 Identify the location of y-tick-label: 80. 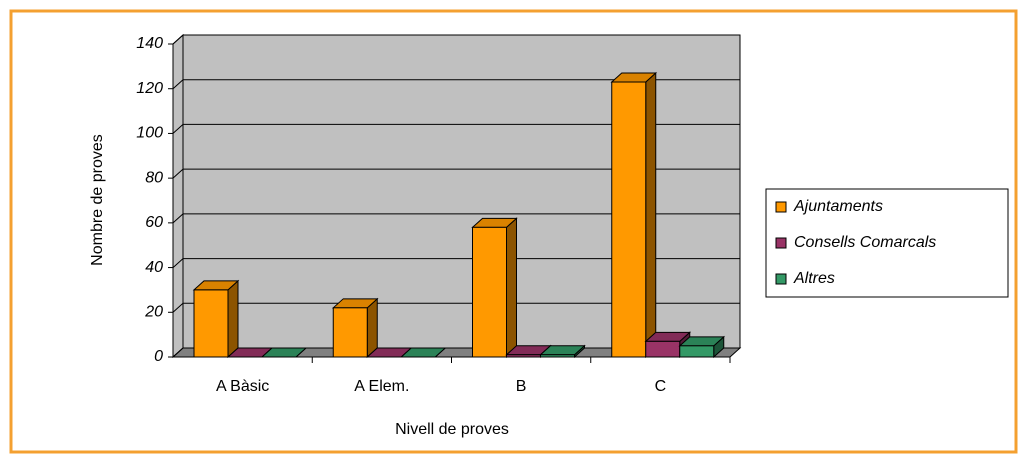
(154, 177).